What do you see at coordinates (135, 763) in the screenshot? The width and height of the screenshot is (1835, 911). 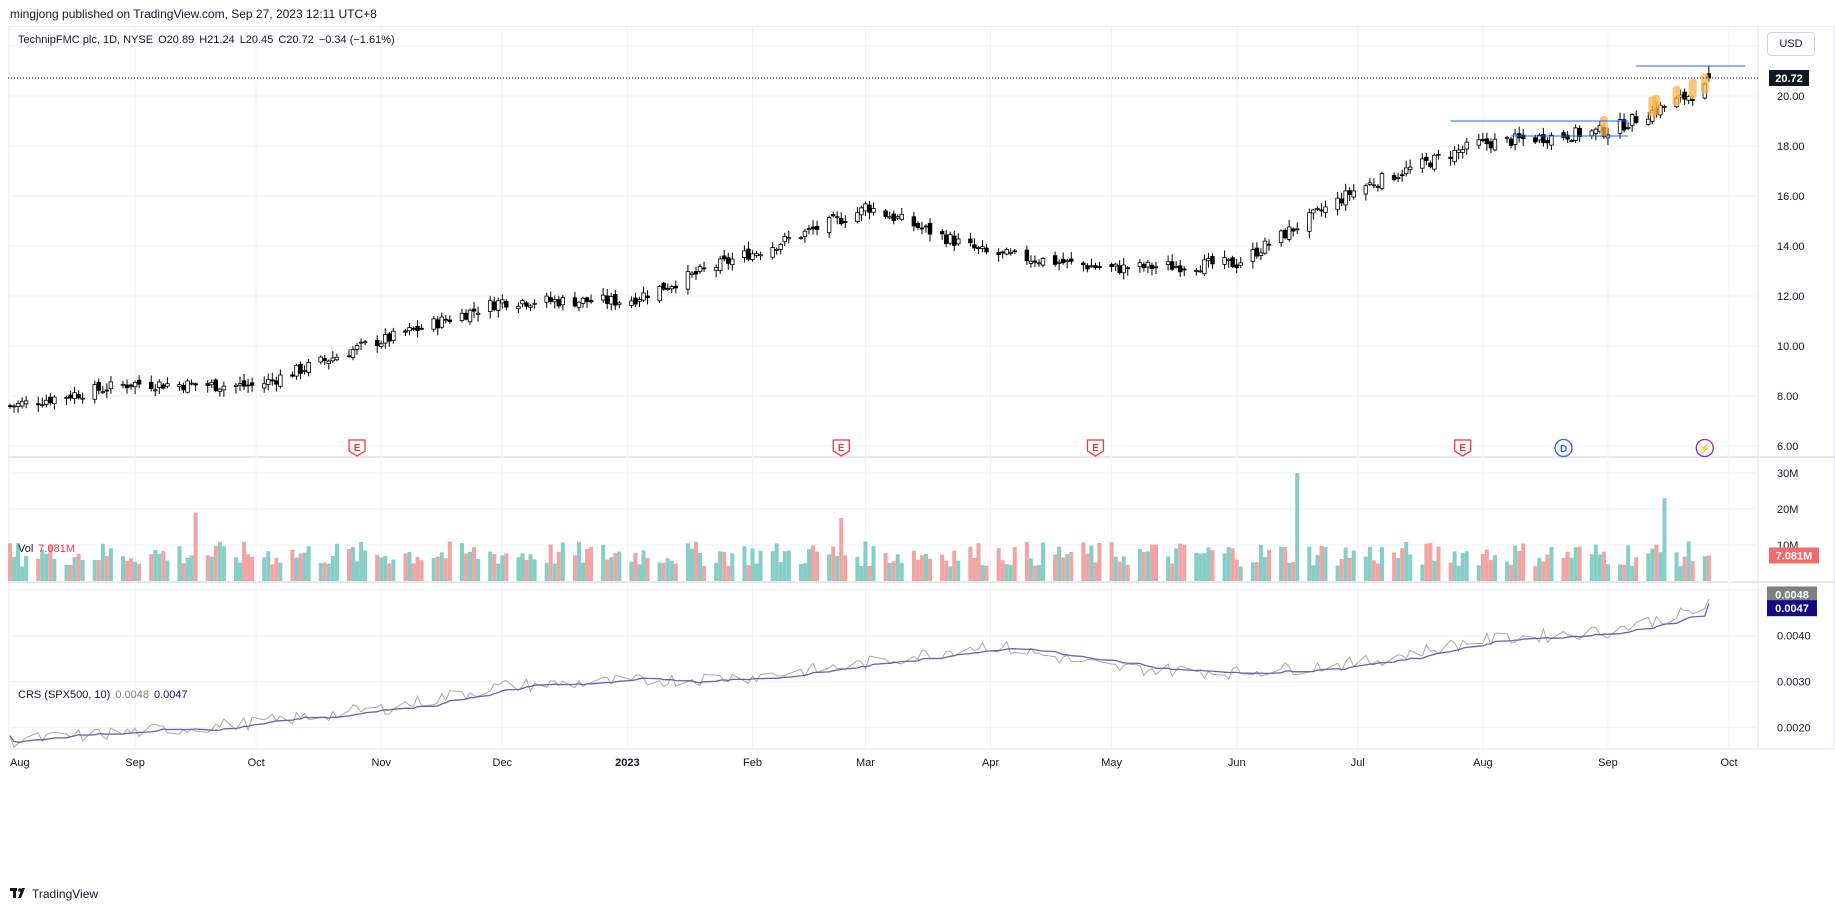 I see `x-tick-label: Sep` at bounding box center [135, 763].